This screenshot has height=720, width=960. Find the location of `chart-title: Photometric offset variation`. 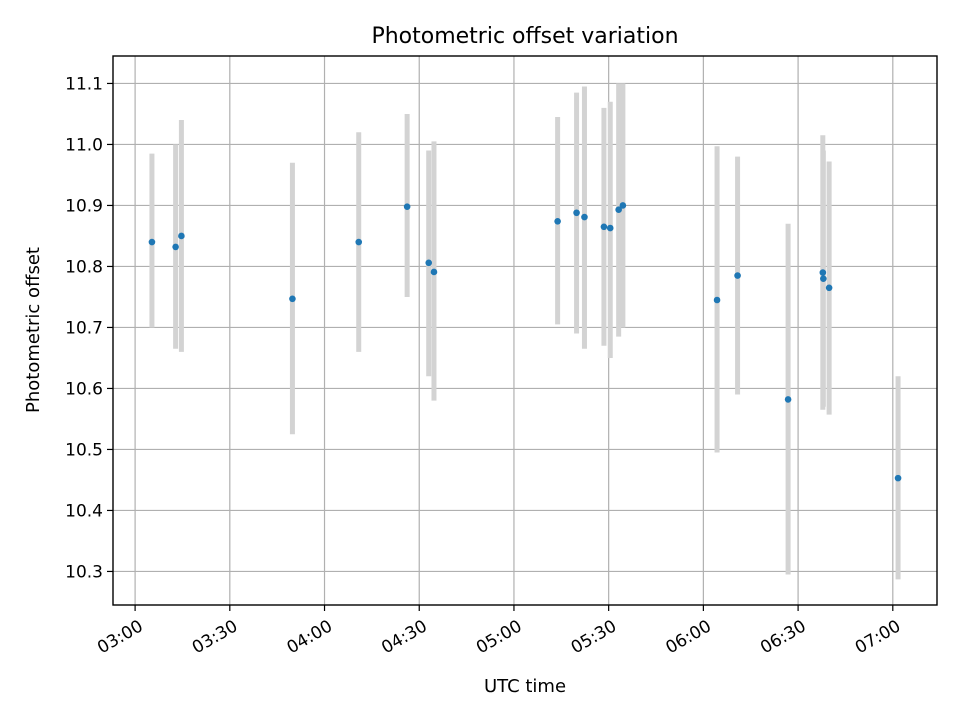

chart-title: Photometric offset variation is located at coordinates (524, 36).